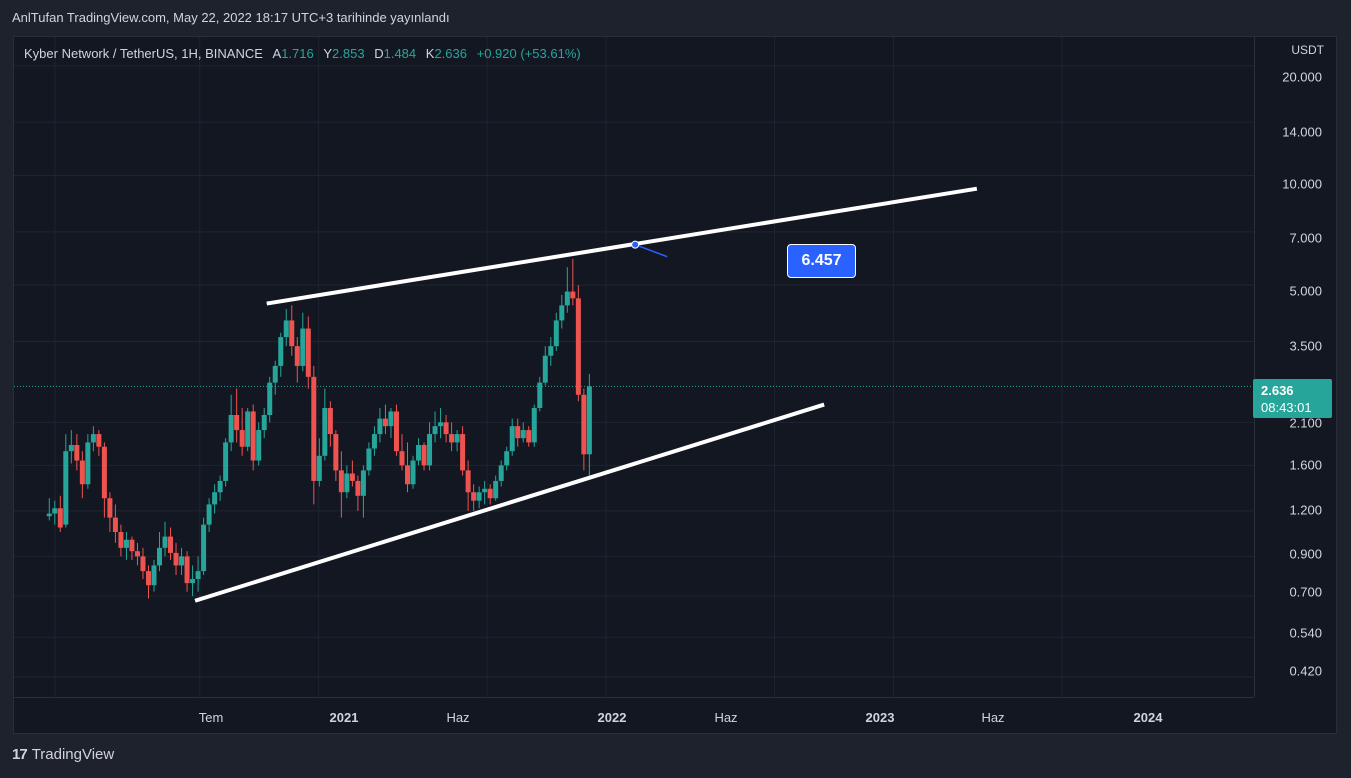 The height and width of the screenshot is (778, 1351). Describe the element at coordinates (651, 250) in the screenshot. I see `callout-connector` at that location.